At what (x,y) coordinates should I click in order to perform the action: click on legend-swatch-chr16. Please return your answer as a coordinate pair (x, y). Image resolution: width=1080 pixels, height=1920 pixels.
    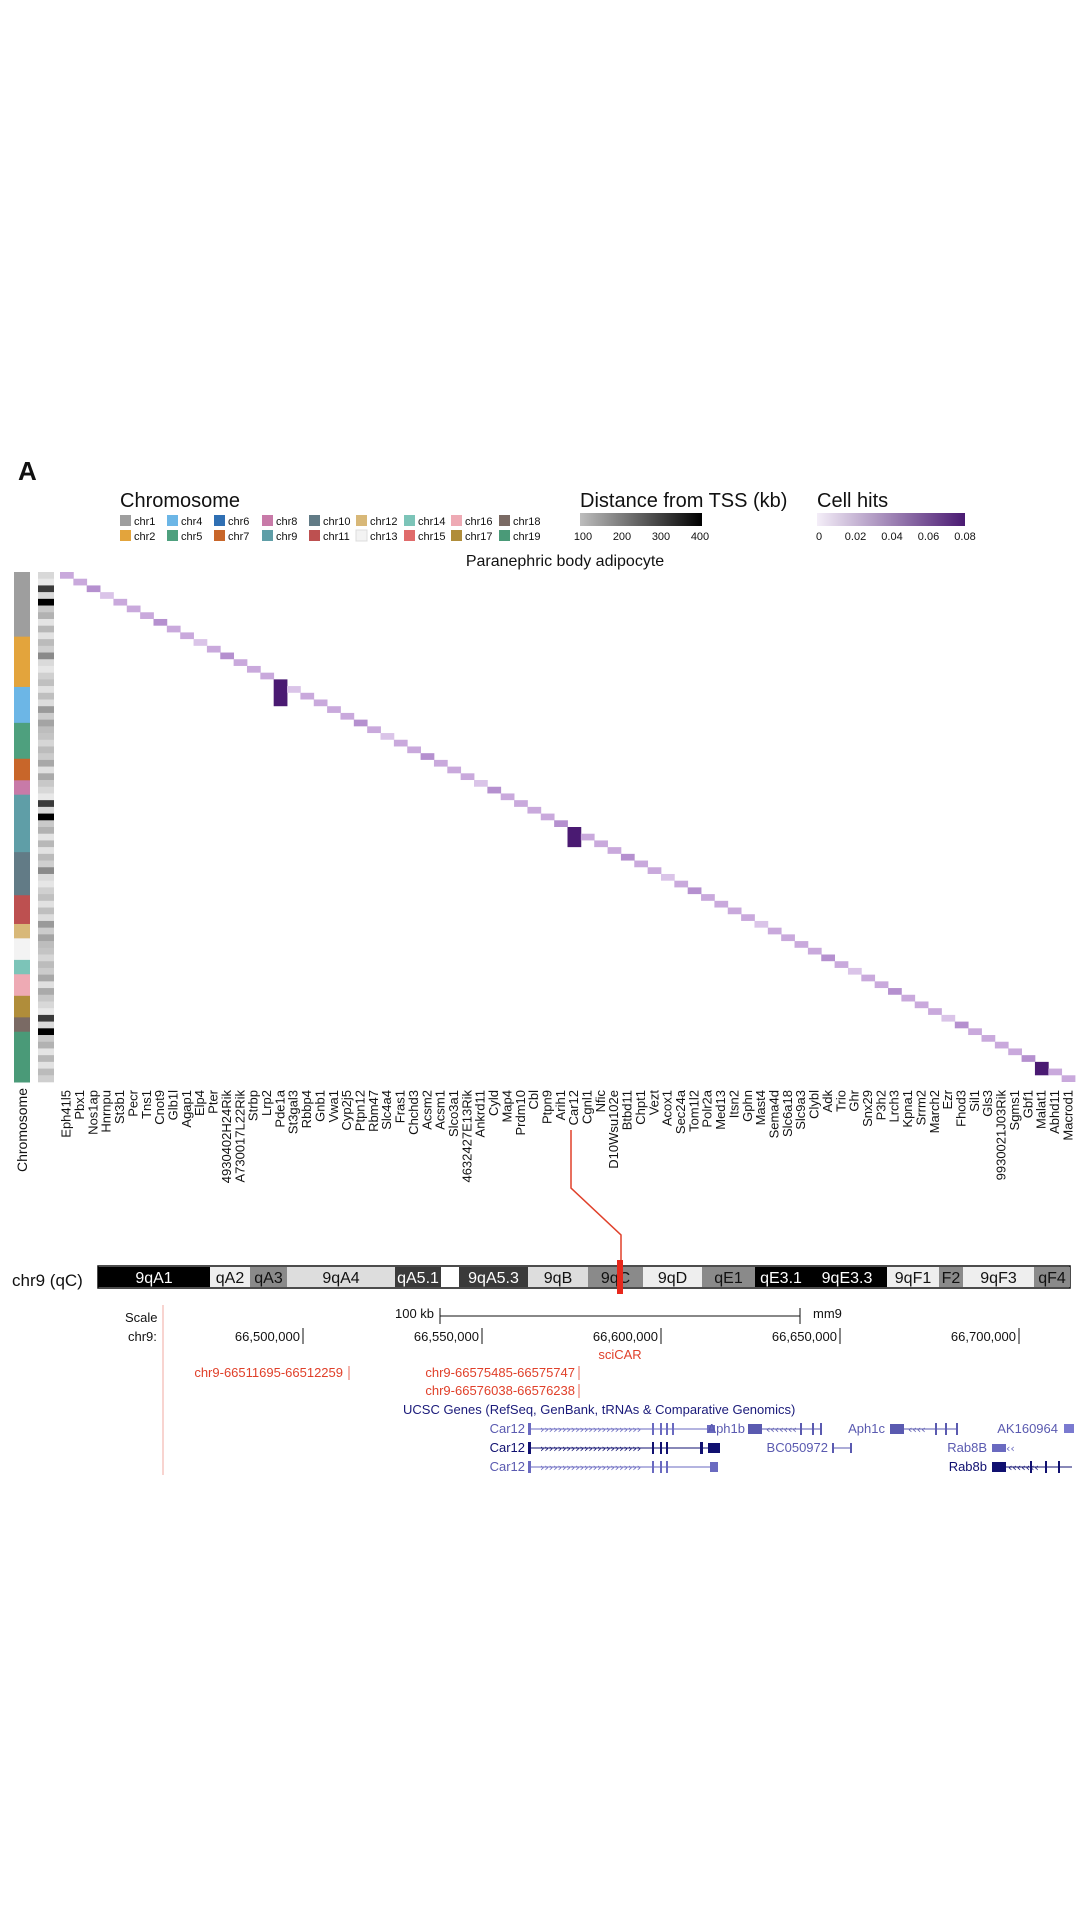
    Looking at the image, I should click on (456, 520).